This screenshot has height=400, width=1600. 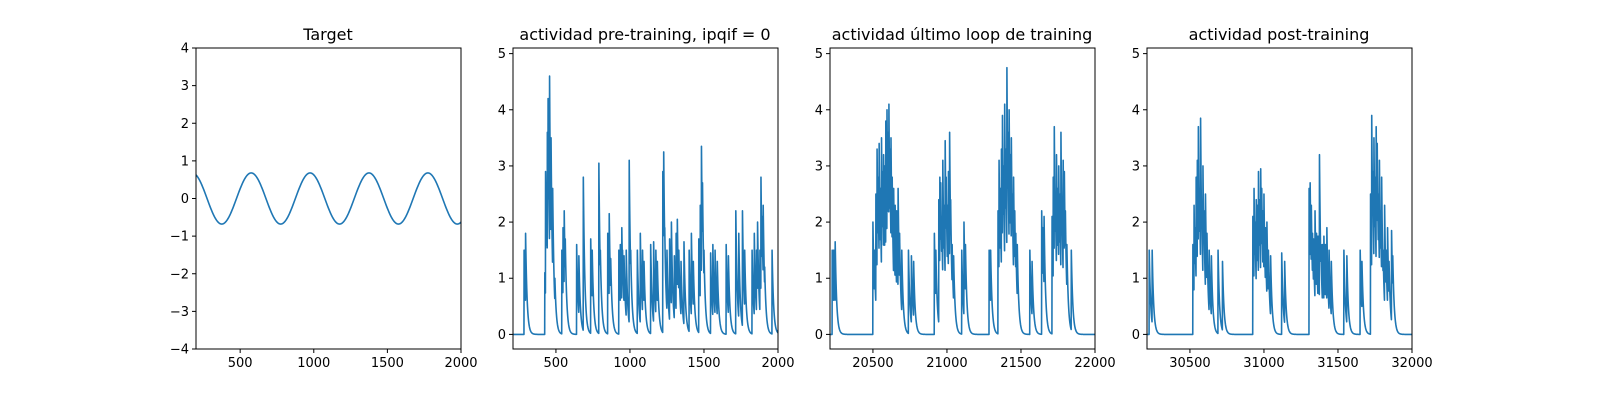 What do you see at coordinates (179, 237) in the screenshot?
I see `y-tick-label: −1` at bounding box center [179, 237].